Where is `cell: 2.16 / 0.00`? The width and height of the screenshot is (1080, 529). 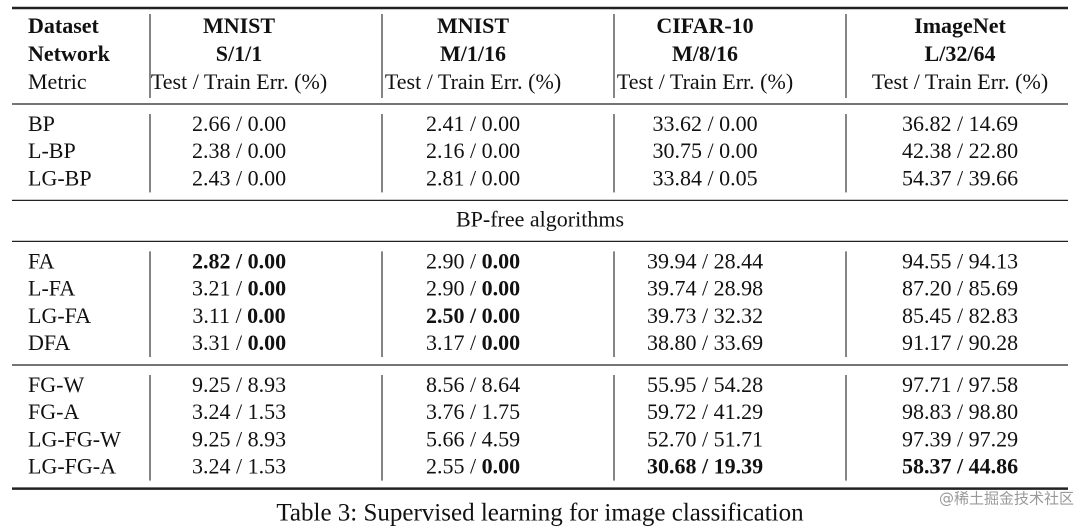
cell: 2.16 / 0.00 is located at coordinates (473, 150).